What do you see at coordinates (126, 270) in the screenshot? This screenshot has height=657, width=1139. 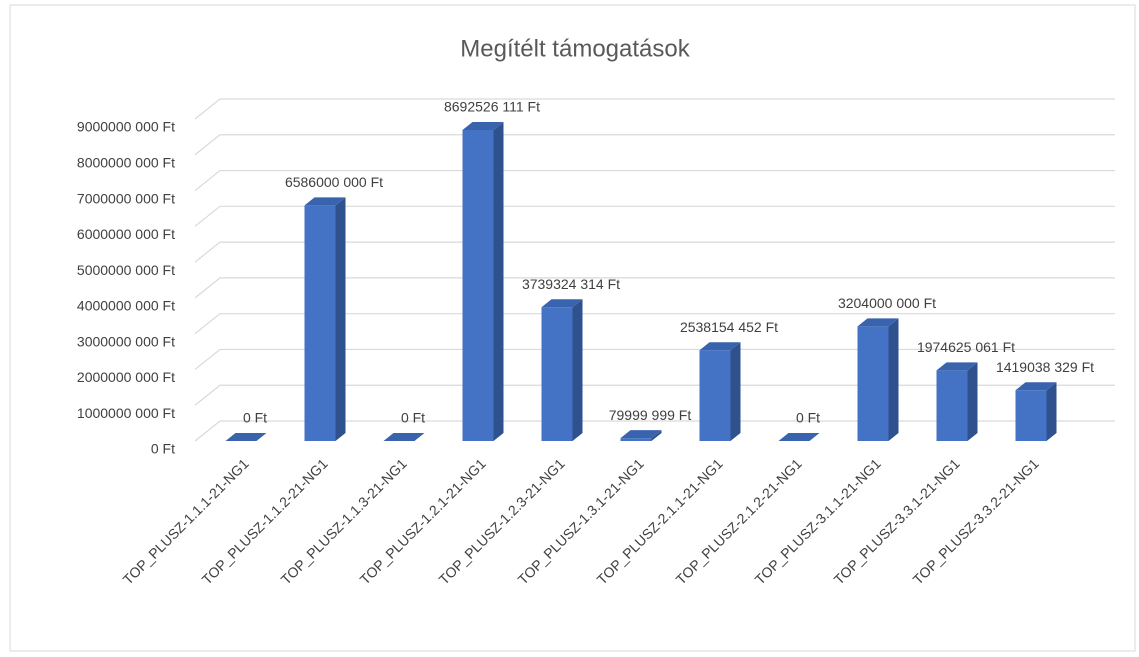 I see `y-tick-label: 5000000 000 Ft` at bounding box center [126, 270].